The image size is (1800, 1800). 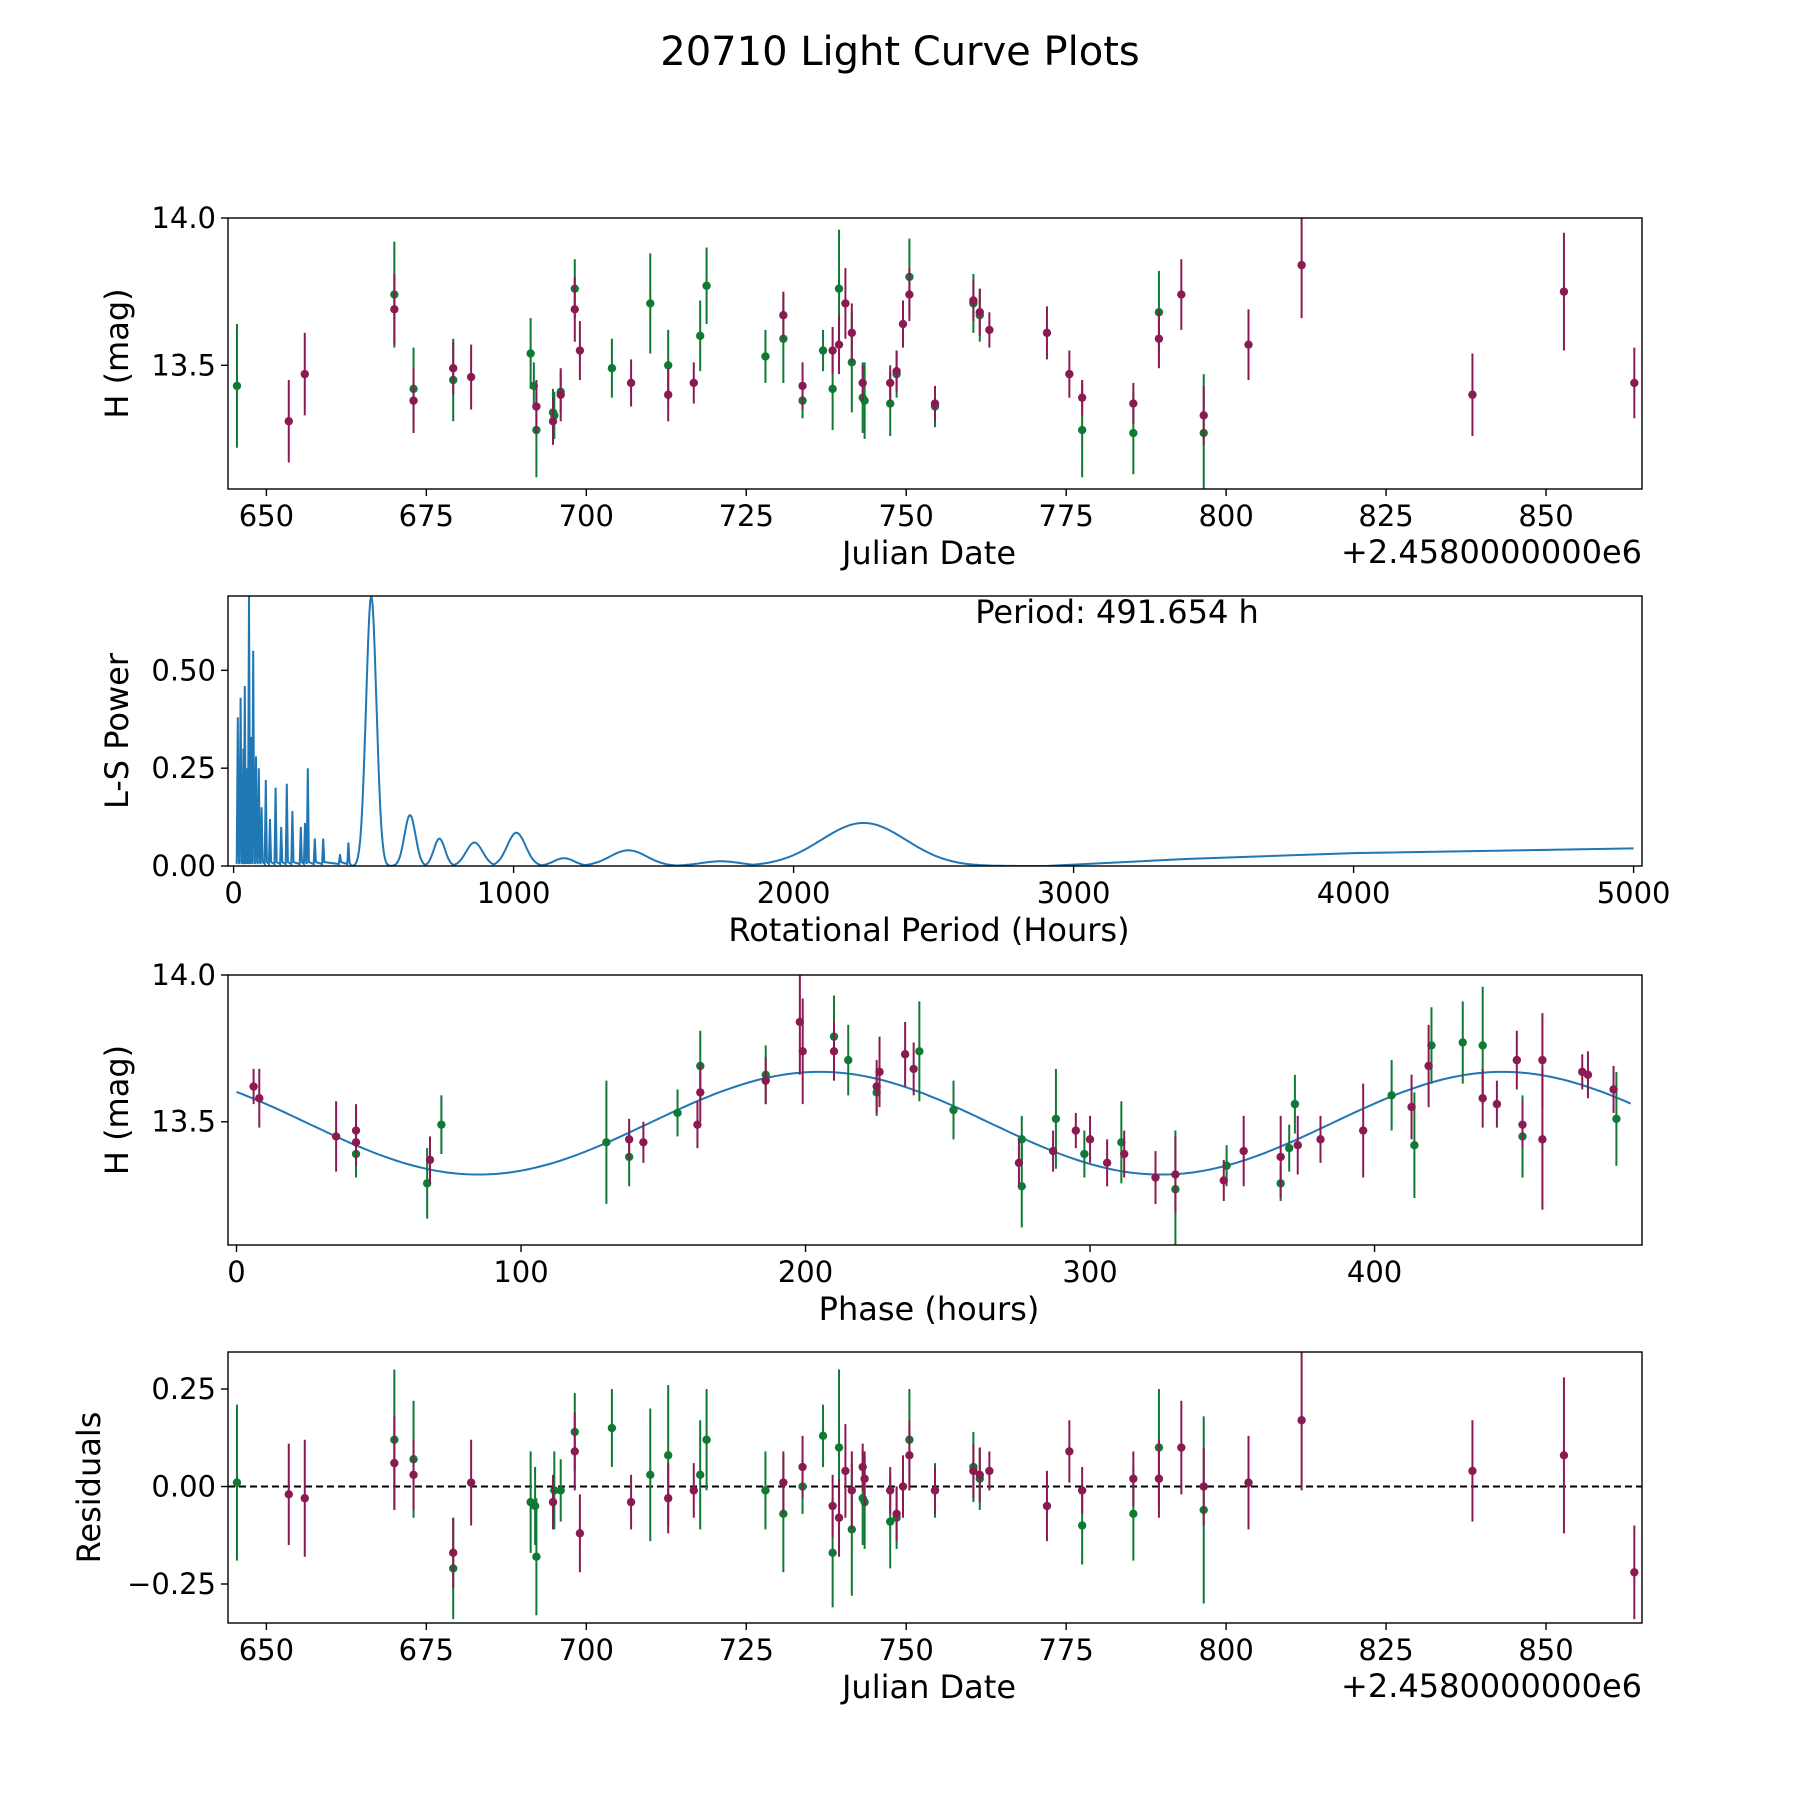 What do you see at coordinates (805, 1272) in the screenshot?
I see `x-tick-label: 200` at bounding box center [805, 1272].